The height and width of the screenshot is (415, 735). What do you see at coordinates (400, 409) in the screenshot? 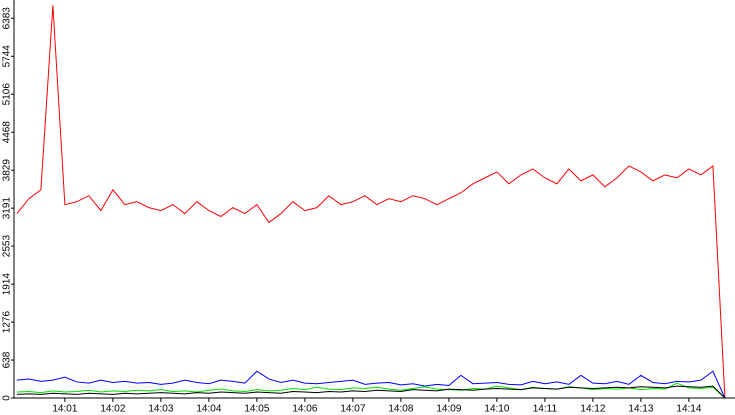
I see `x-tick-label: 14:08` at bounding box center [400, 409].